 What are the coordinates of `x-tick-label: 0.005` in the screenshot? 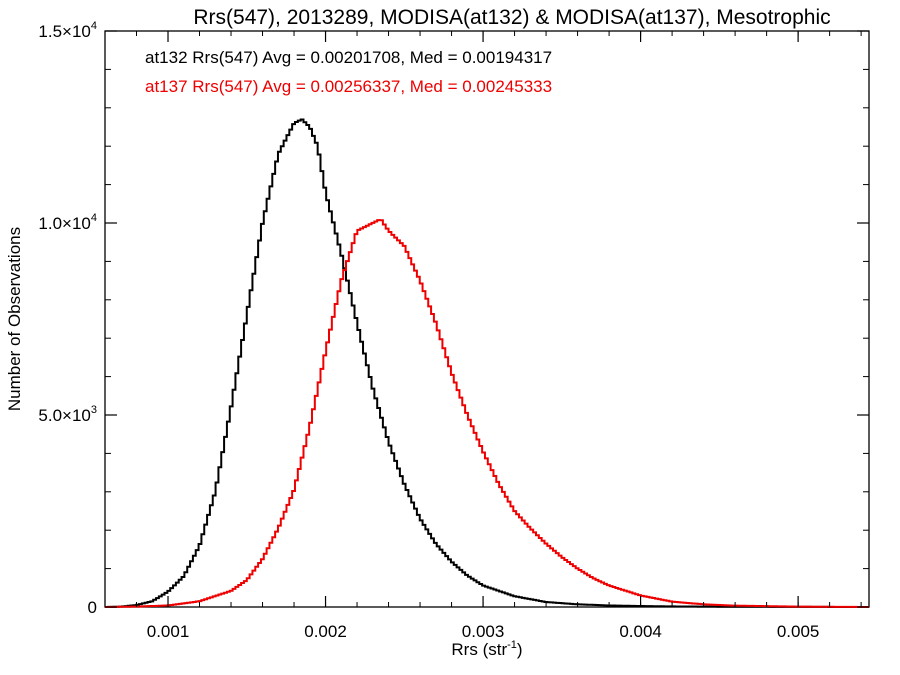 It's located at (798, 631).